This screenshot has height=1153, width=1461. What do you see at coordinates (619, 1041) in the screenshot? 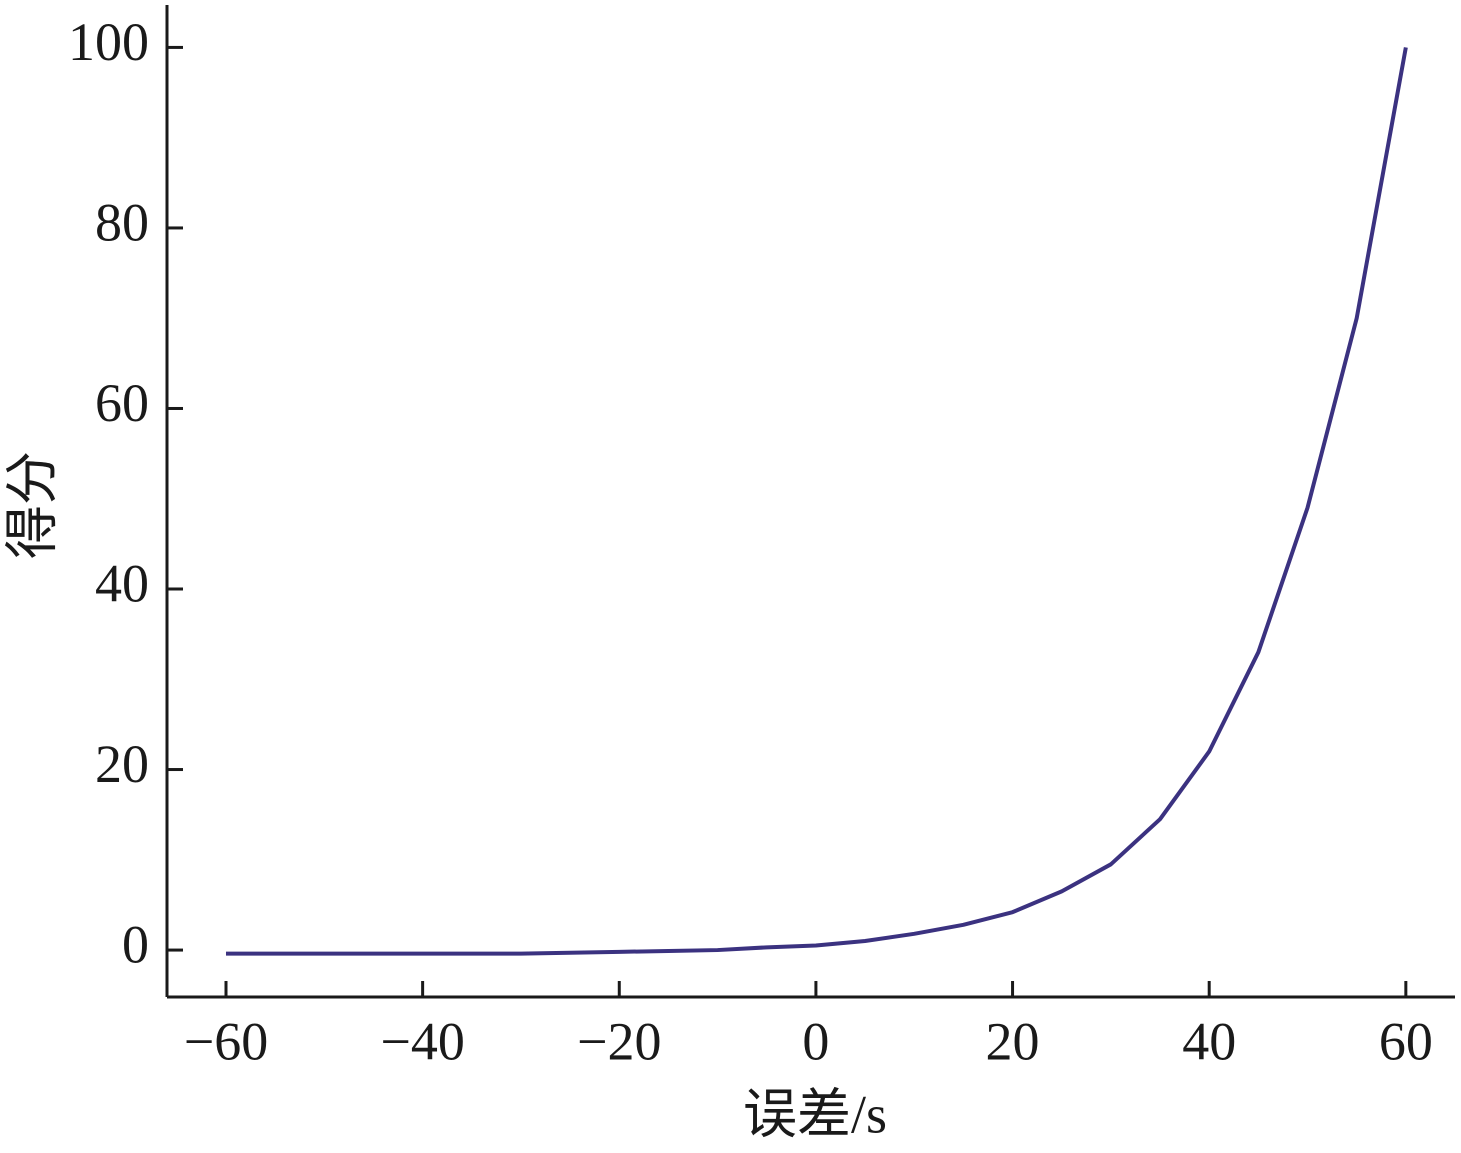
I see `x-tick-label: −20` at bounding box center [619, 1041].